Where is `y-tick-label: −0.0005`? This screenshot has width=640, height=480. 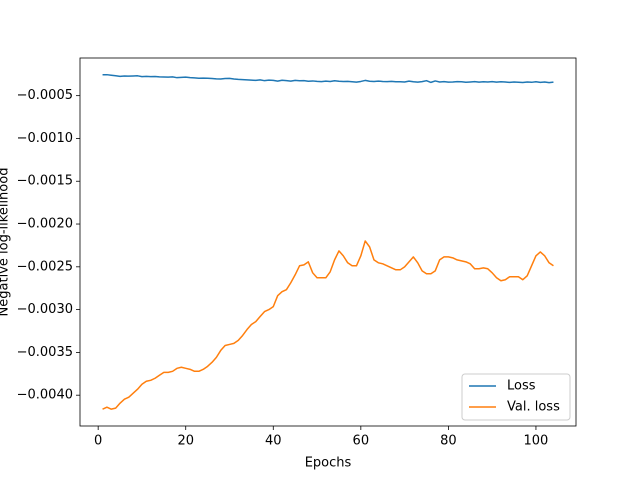
y-tick-label: −0.0005 is located at coordinates (45, 95).